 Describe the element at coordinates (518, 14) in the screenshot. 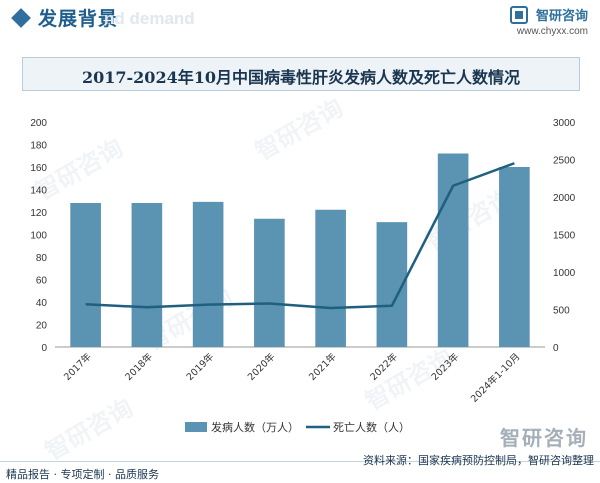

I see `brand-logo-icon` at that location.